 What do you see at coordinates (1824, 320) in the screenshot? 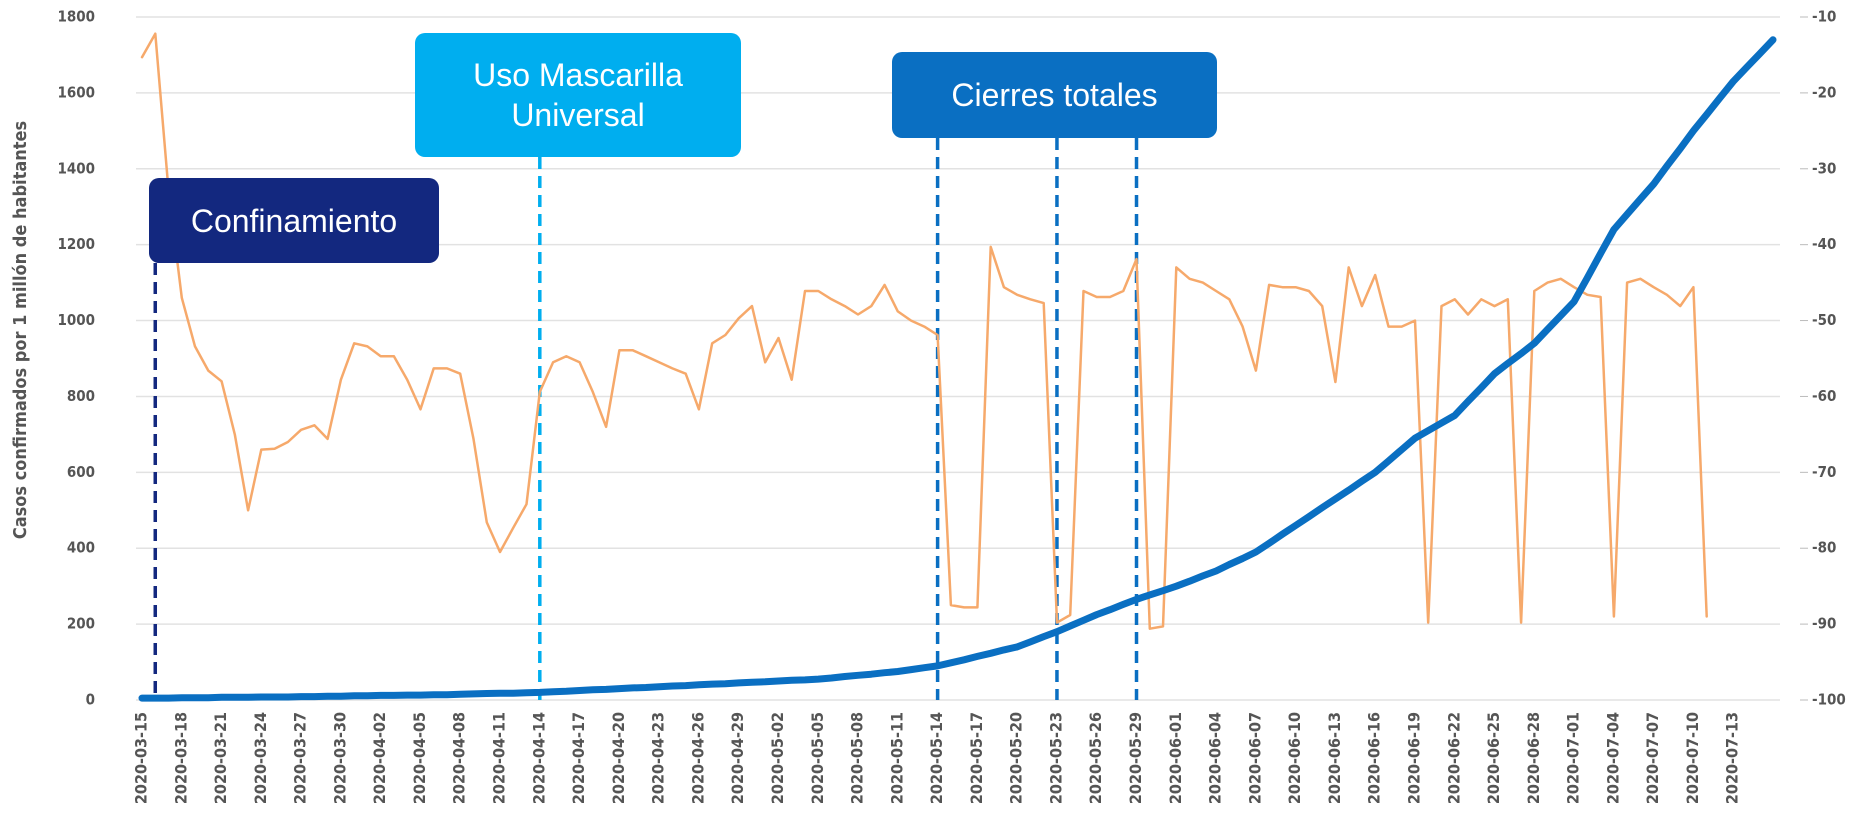
I see `y2-tick-label: -50` at bounding box center [1824, 320].